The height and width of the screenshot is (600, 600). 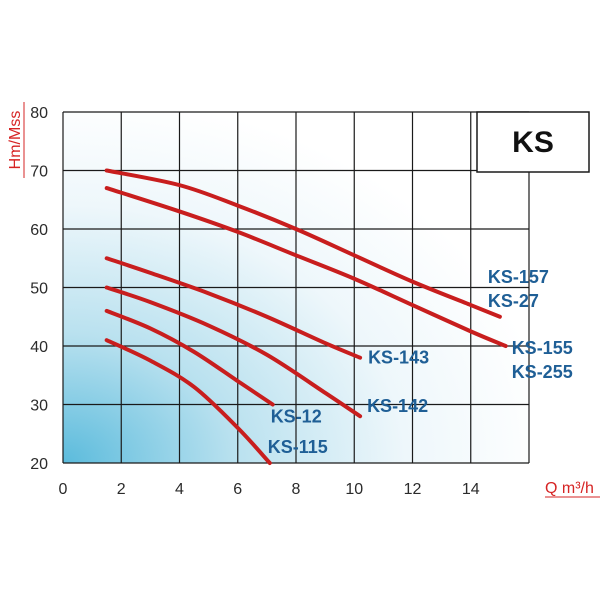 I want to click on x-axis-title: Q m³/h, so click(x=569, y=488).